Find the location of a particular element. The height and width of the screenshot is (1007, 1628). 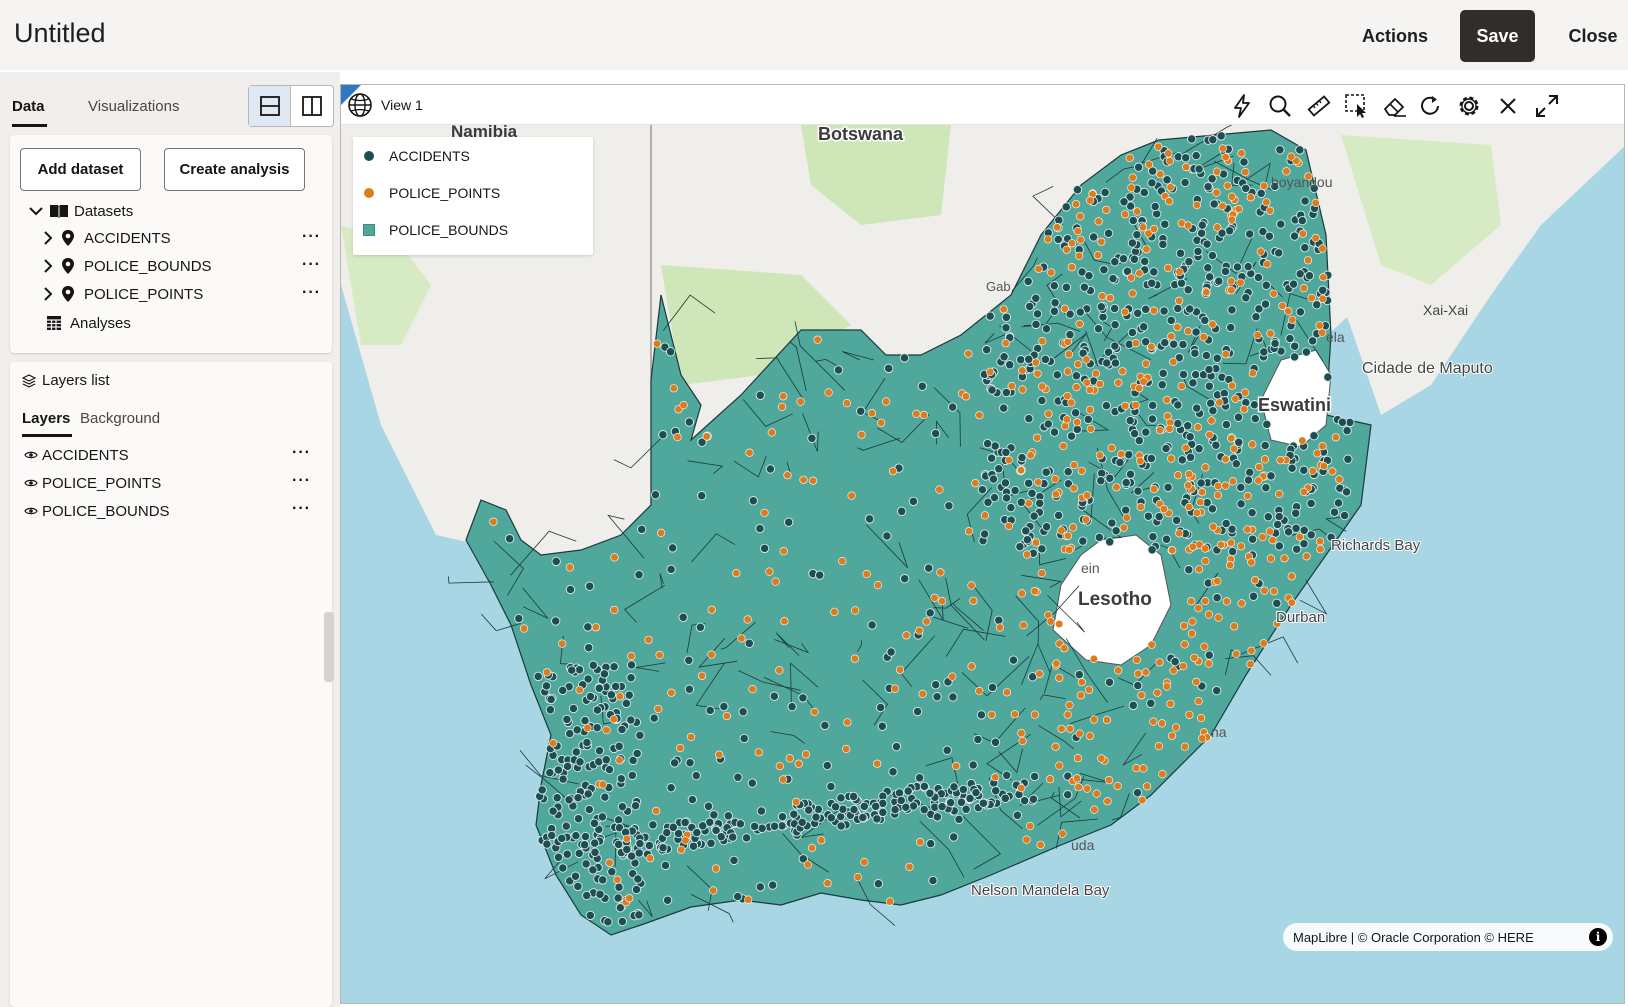

legend-item-police-points: POLICE_POINTS is located at coordinates (431, 193).